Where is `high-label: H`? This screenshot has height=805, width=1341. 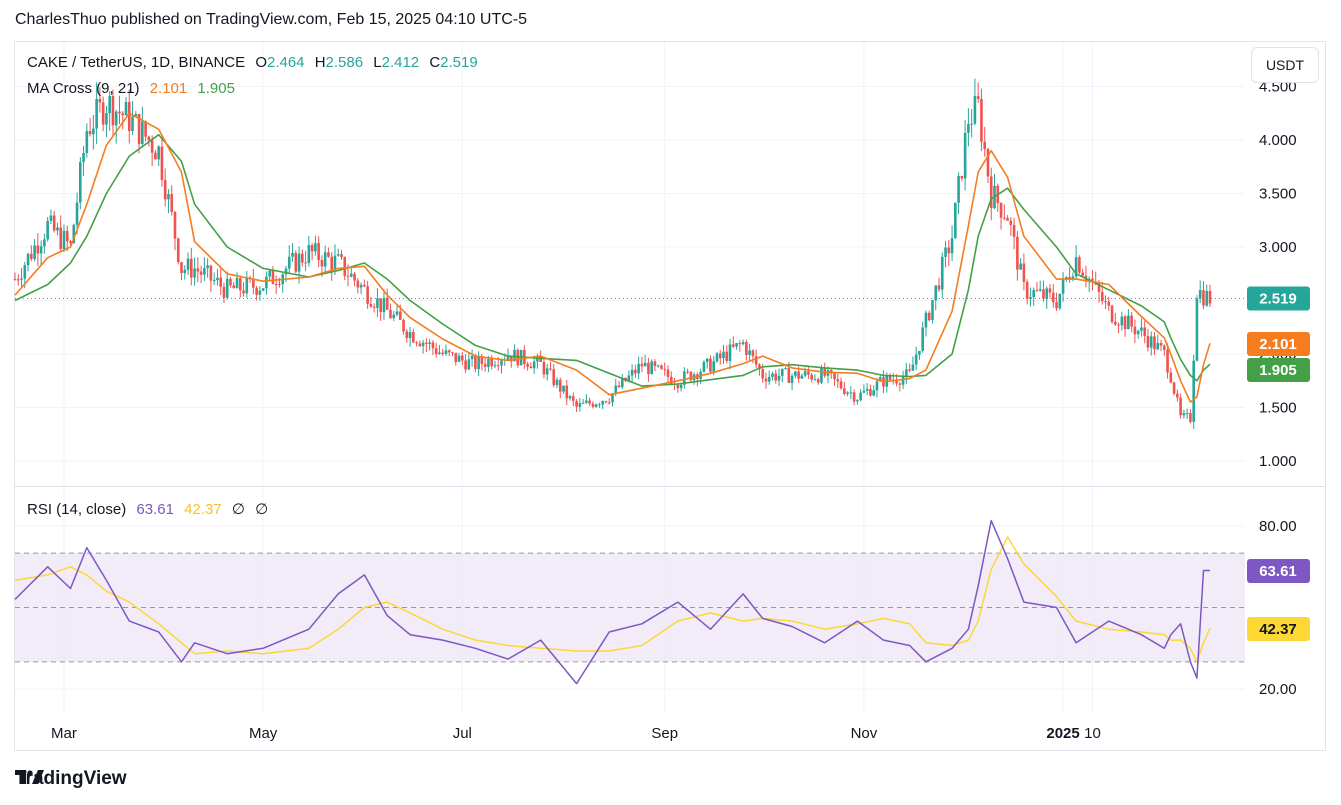
high-label: H is located at coordinates (320, 62).